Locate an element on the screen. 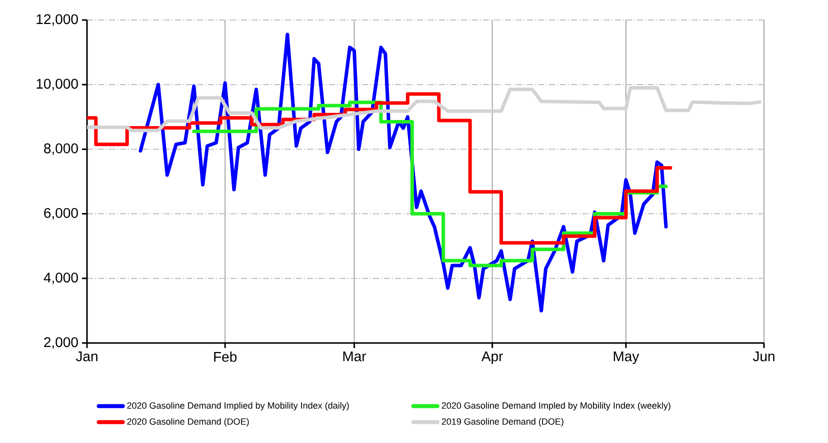 Image resolution: width=828 pixels, height=443 pixels. y-tick-label: 6,000 is located at coordinates (61, 214).